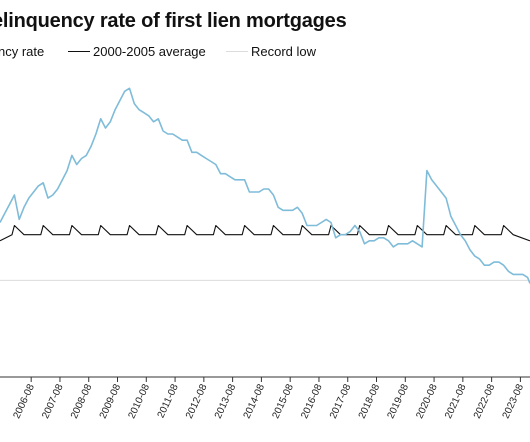 This screenshot has width=530, height=442. What do you see at coordinates (173, 21) in the screenshot?
I see `chart-title: elinquency rate of first lien mortgages` at bounding box center [173, 21].